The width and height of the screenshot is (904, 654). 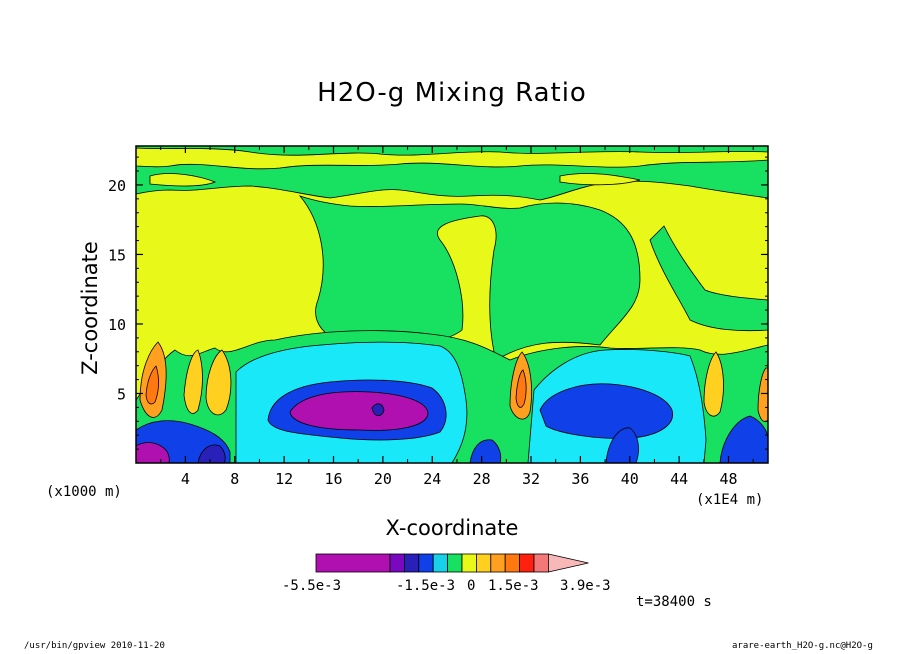 I want to click on x-tick-label: 24, so click(x=432, y=479).